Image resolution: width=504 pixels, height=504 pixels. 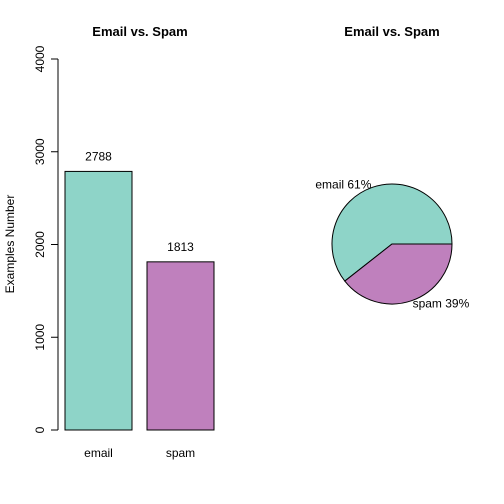 What do you see at coordinates (40, 244) in the screenshot?
I see `y-tick-label: 2000` at bounding box center [40, 244].